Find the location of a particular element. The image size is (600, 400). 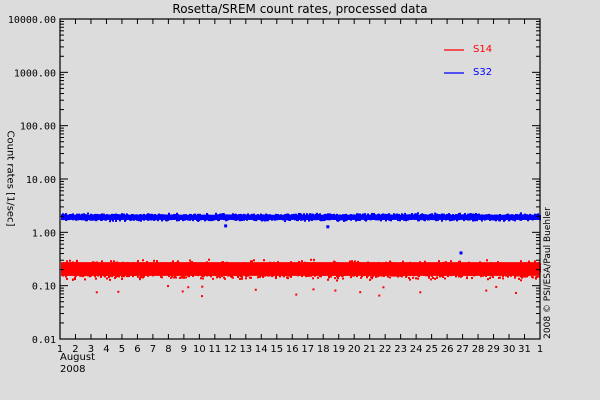

x-tick-label: 15 is located at coordinates (276, 349).